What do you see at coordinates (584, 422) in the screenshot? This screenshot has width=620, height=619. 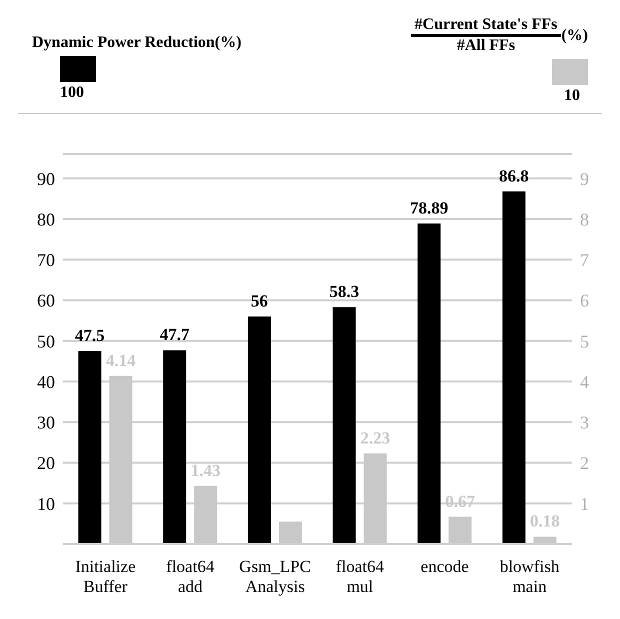 I see `y2-tick-label: 3` at bounding box center [584, 422].